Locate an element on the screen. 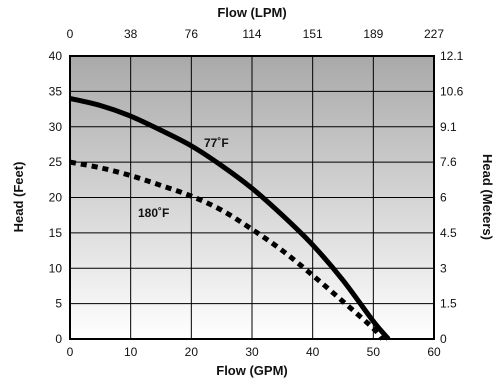  y-tick-label: 15 is located at coordinates (56, 233).